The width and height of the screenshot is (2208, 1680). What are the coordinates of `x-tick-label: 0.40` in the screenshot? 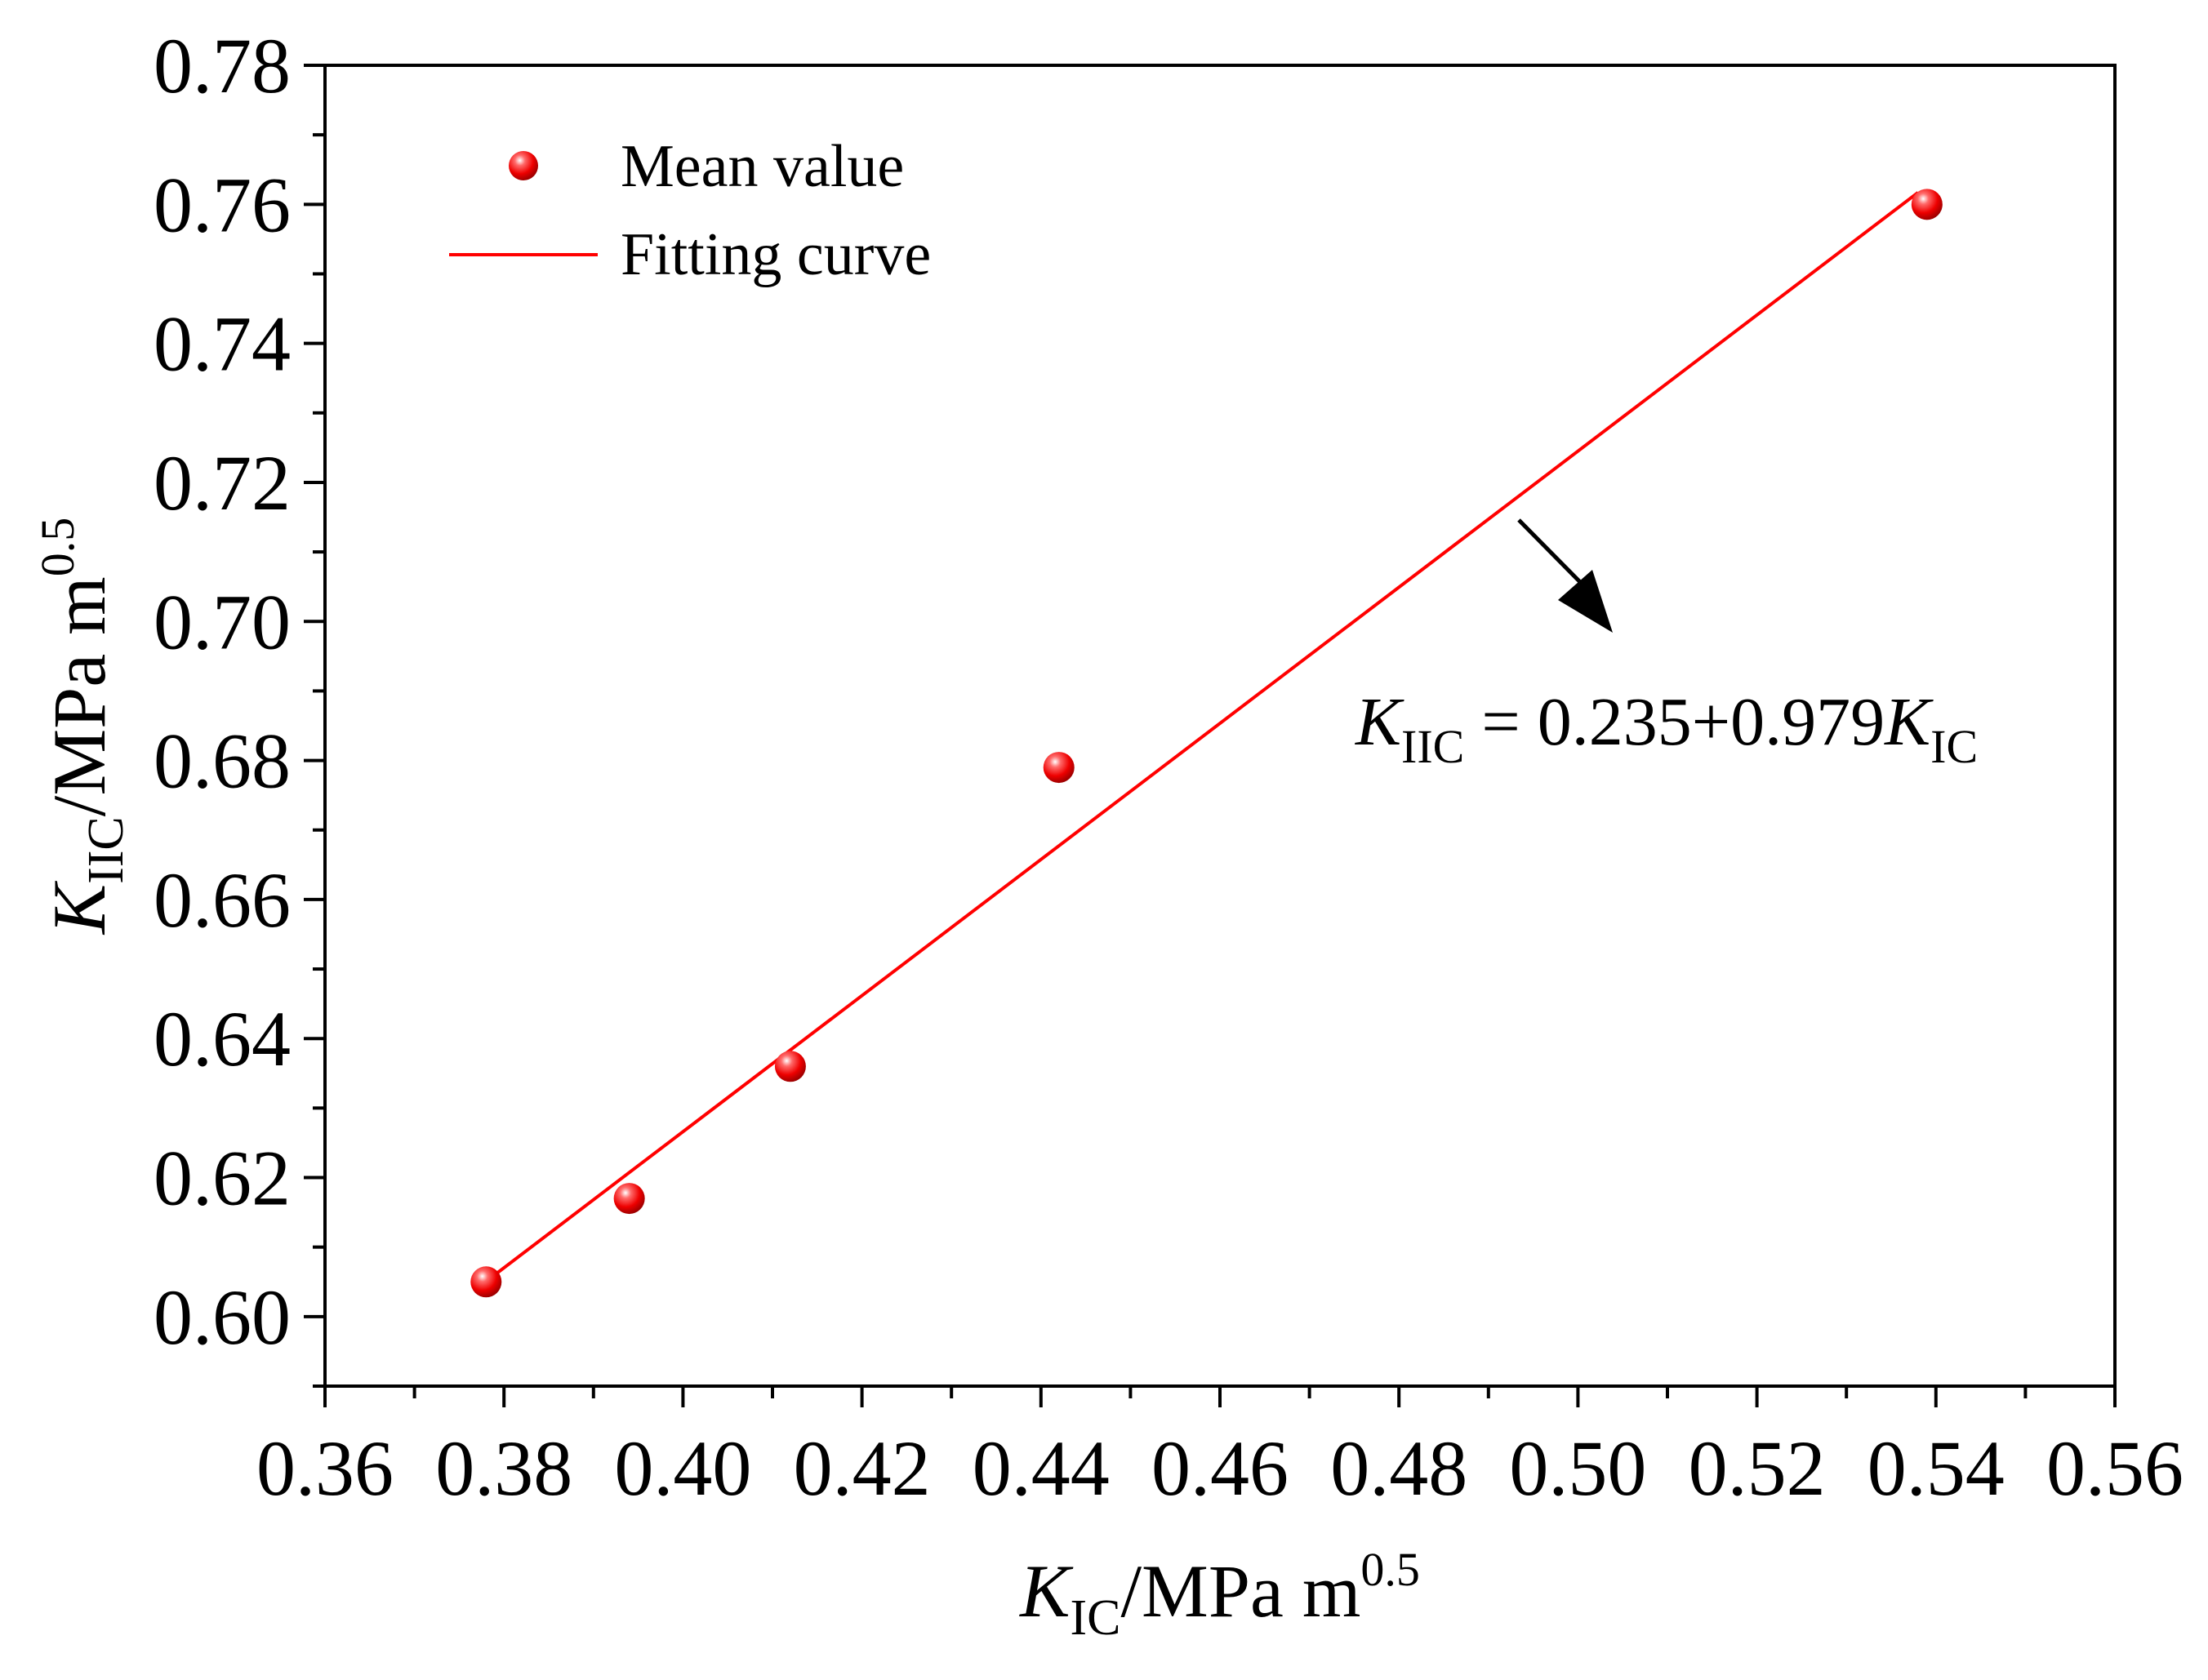 It's located at (682, 1468).